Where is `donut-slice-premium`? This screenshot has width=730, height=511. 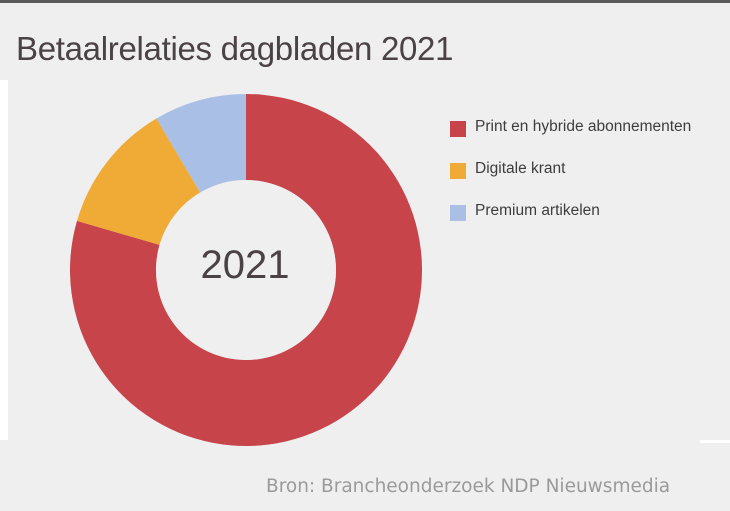
donut-slice-premium is located at coordinates (201, 143).